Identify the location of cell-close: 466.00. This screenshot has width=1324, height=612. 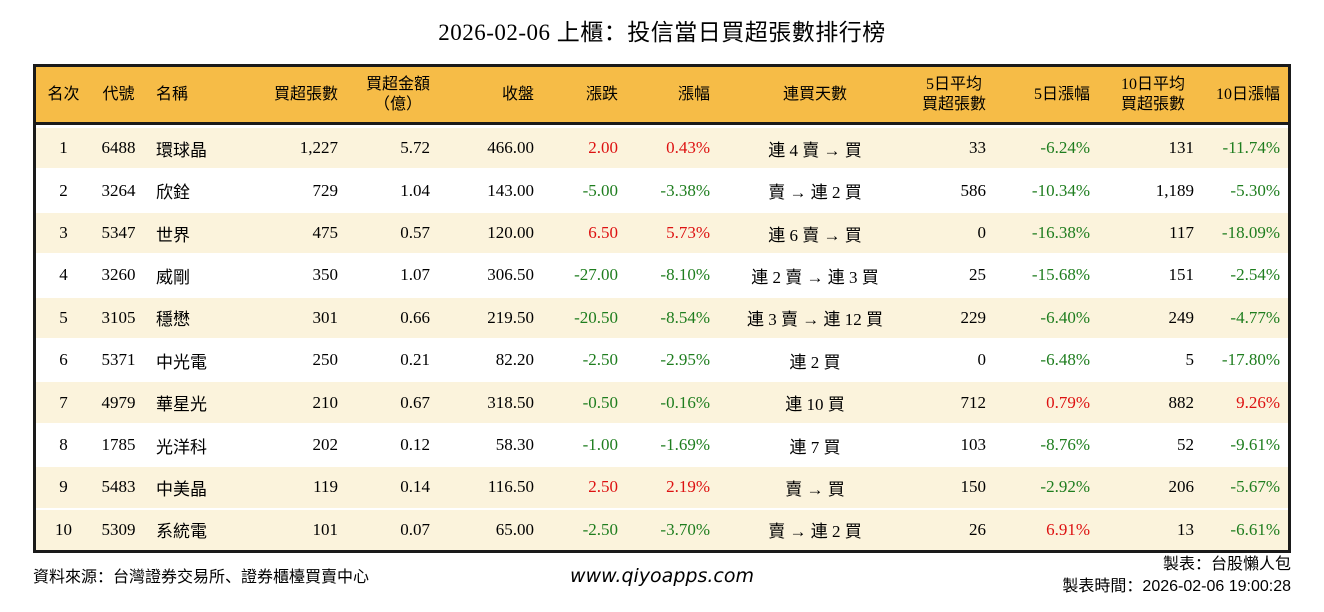
(510, 148).